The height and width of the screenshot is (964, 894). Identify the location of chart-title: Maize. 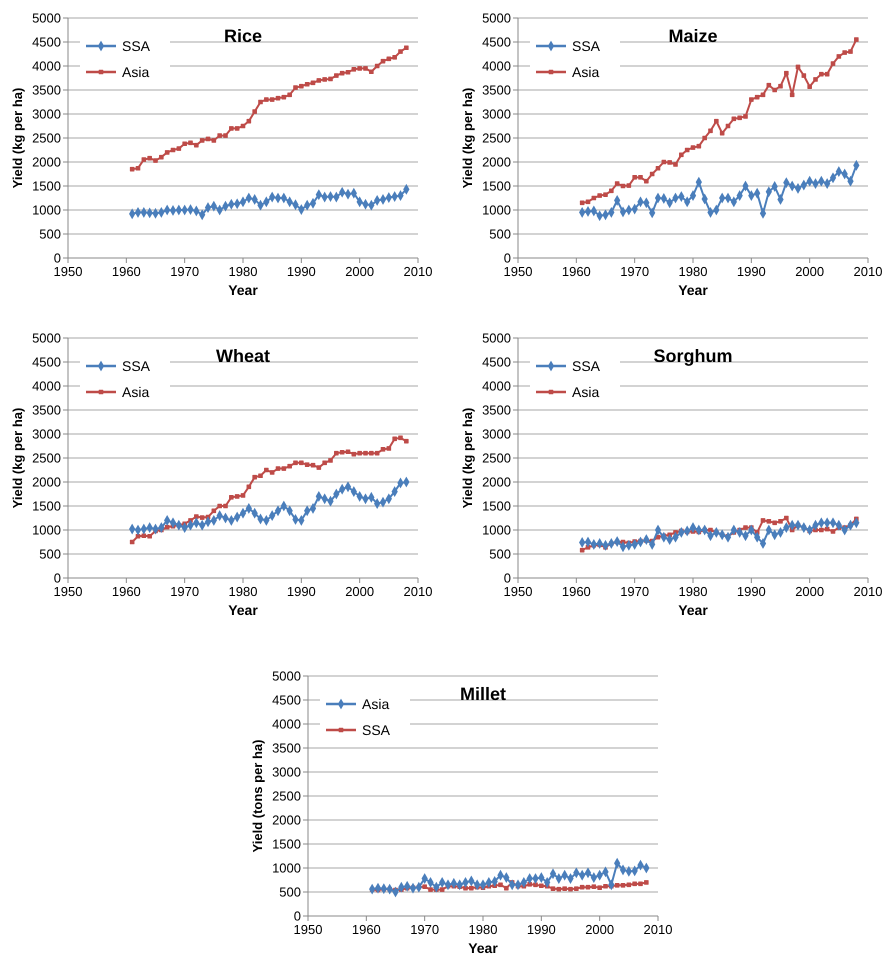
(693, 36).